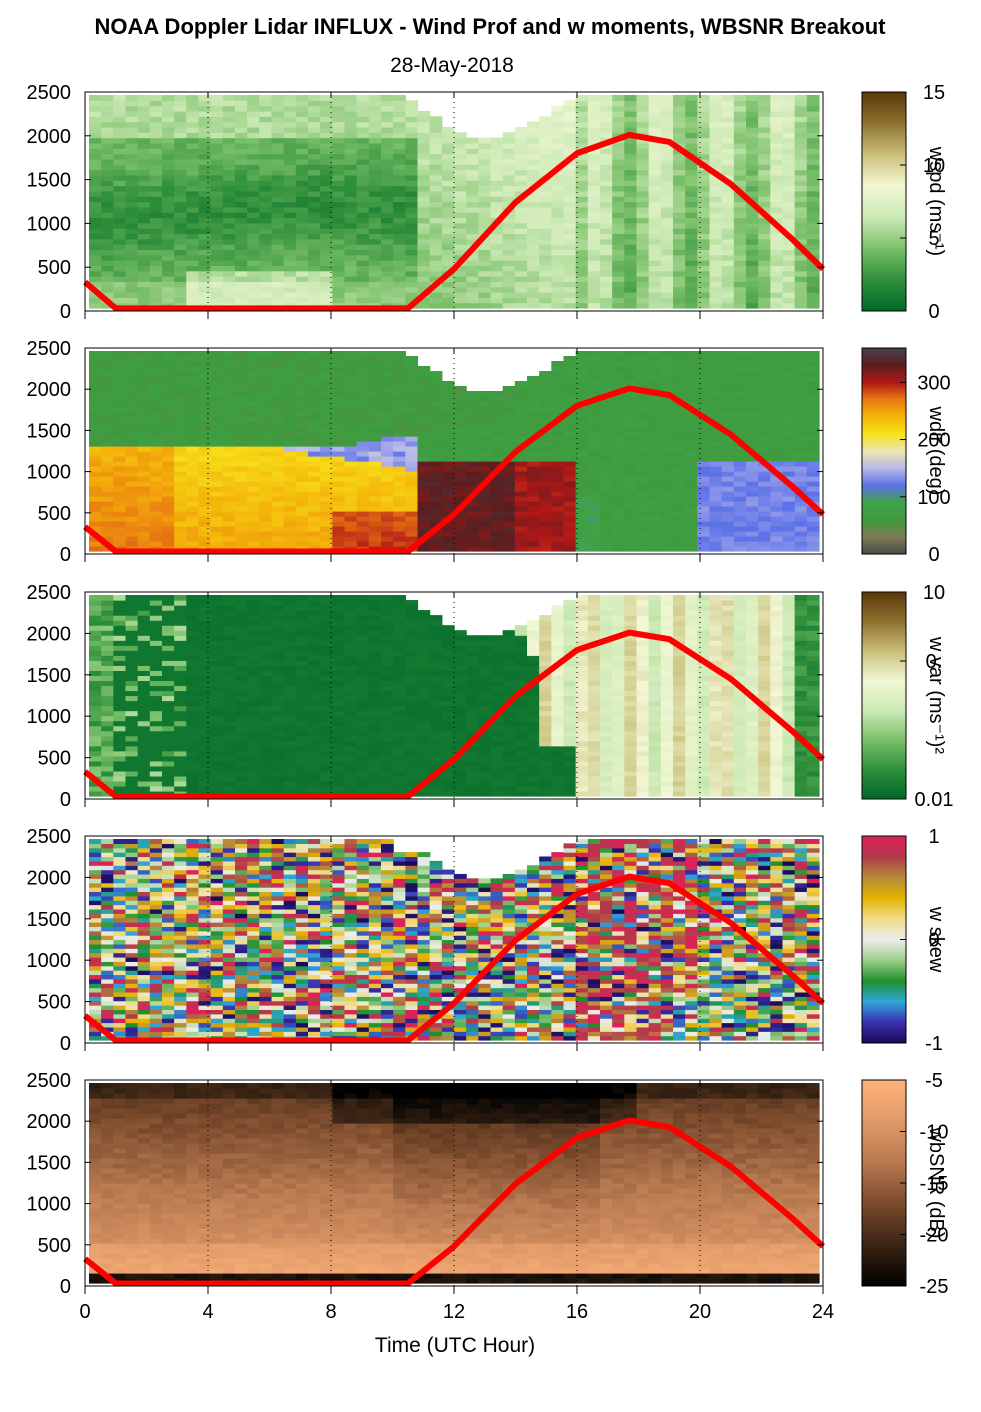  I want to click on wdir-heatmap, so click(454, 451).